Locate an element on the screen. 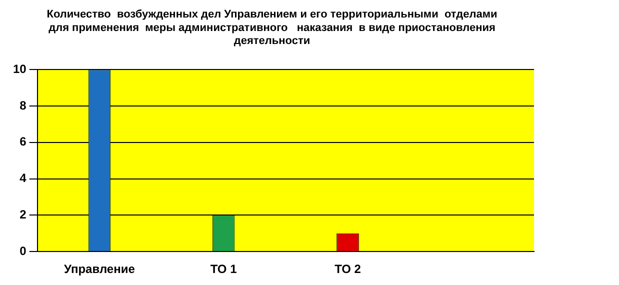  y-tick-label: 2 is located at coordinates (23, 215).